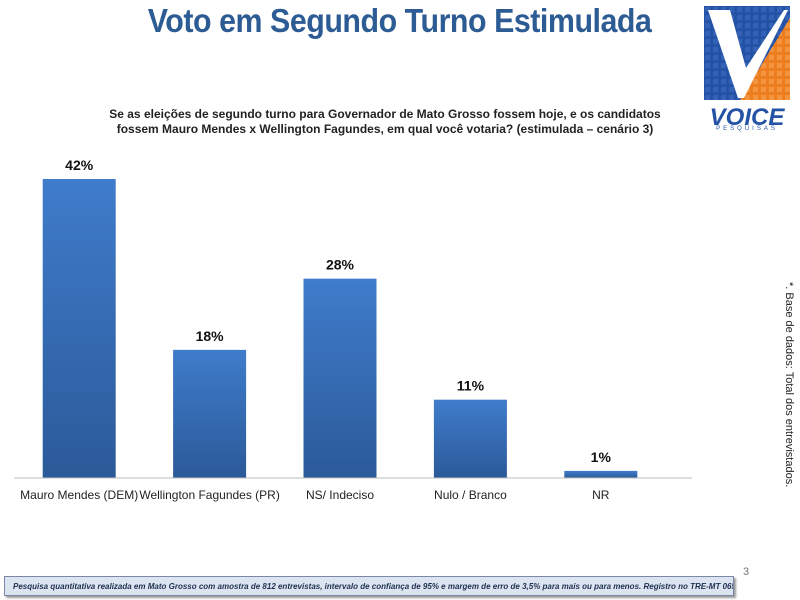  Describe the element at coordinates (747, 117) in the screenshot. I see `voice-logo-word: VOICE` at that location.